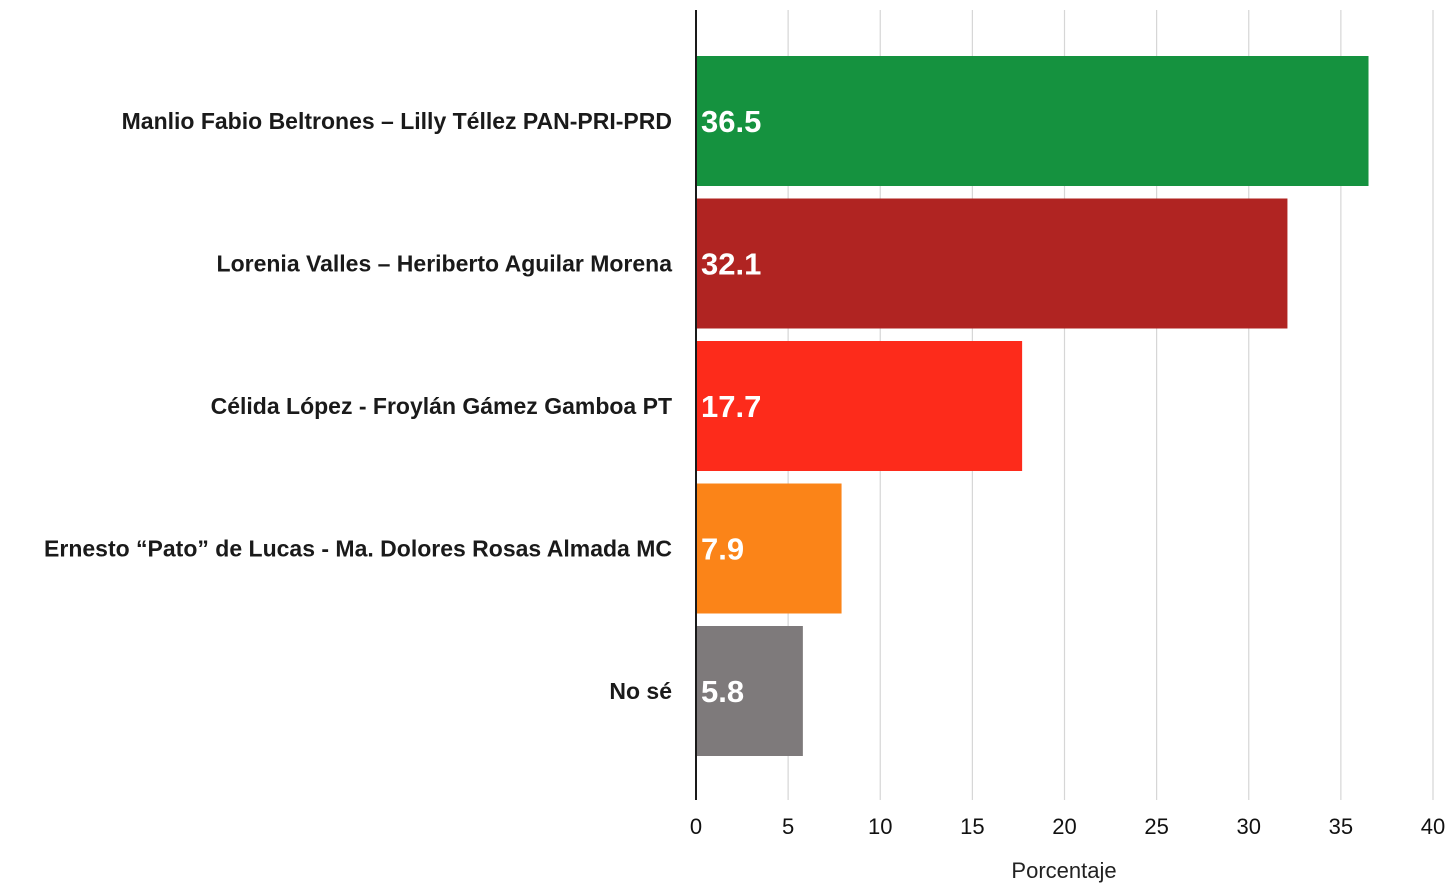 This screenshot has width=1450, height=886. I want to click on x-tick-label-10: 10, so click(880, 826).